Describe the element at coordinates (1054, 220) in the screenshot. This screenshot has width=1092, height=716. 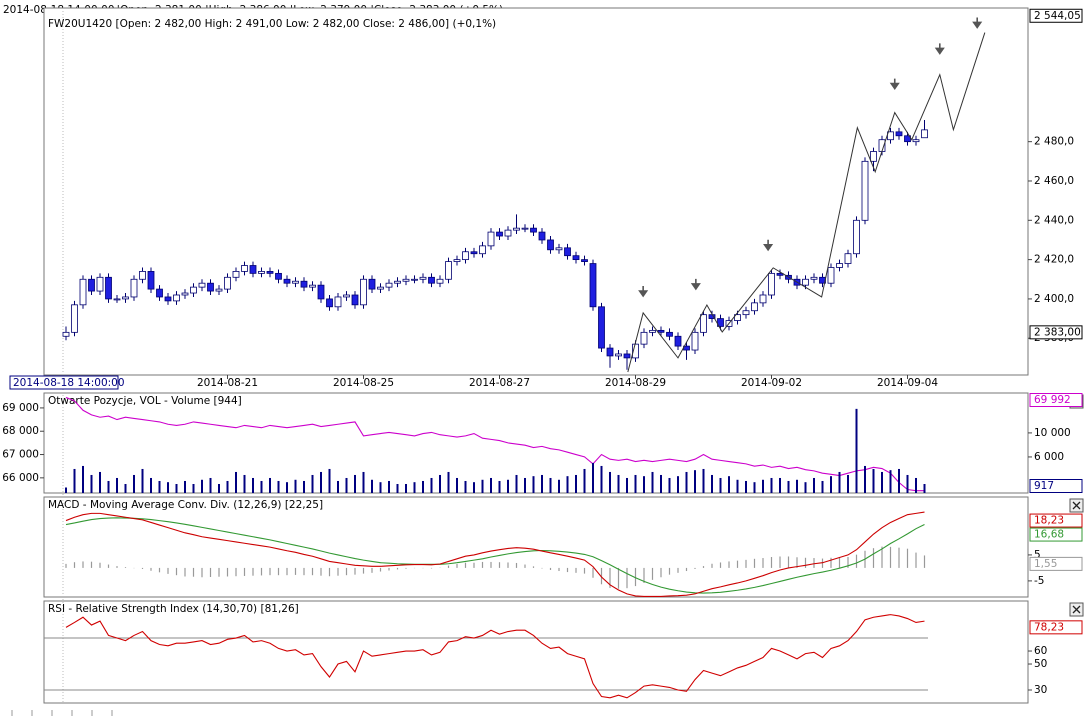
I see `y-tick-label: 2 440,0` at that location.